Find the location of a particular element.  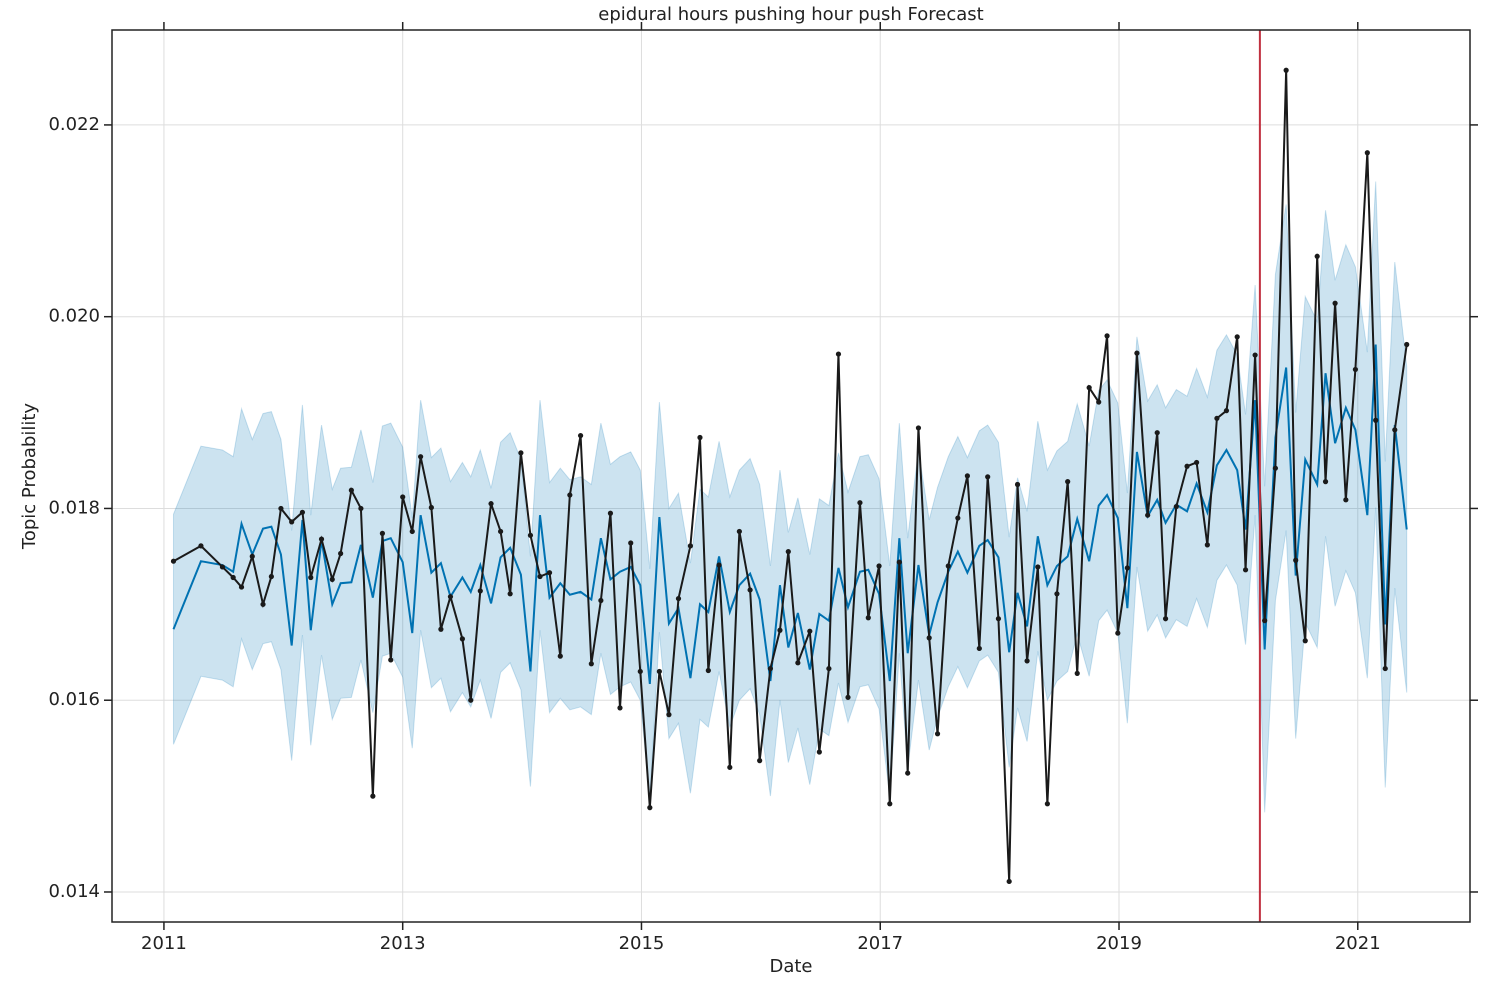

x-tick-label: 2021 is located at coordinates (1358, 943).